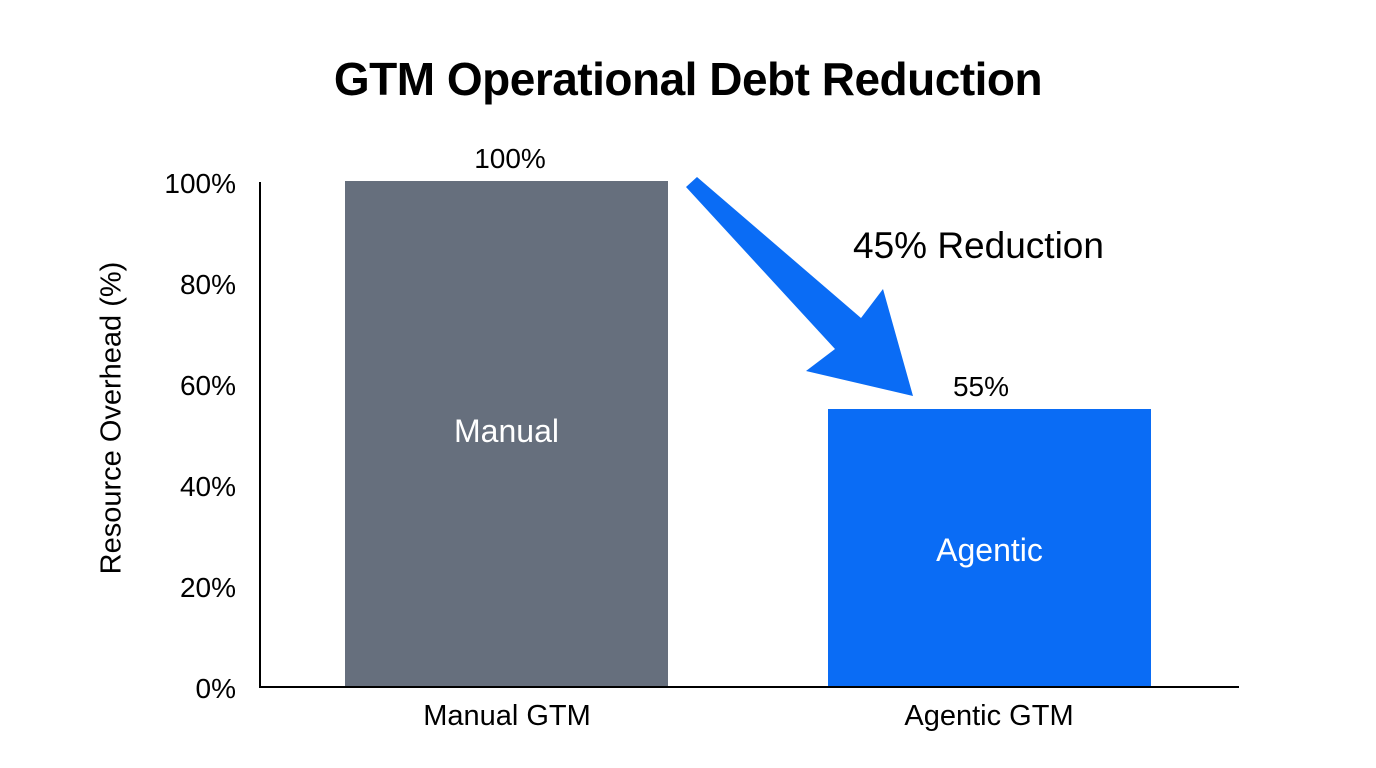 This screenshot has height=768, width=1376. I want to click on reduction-annotation: 45% Reduction, so click(978, 245).